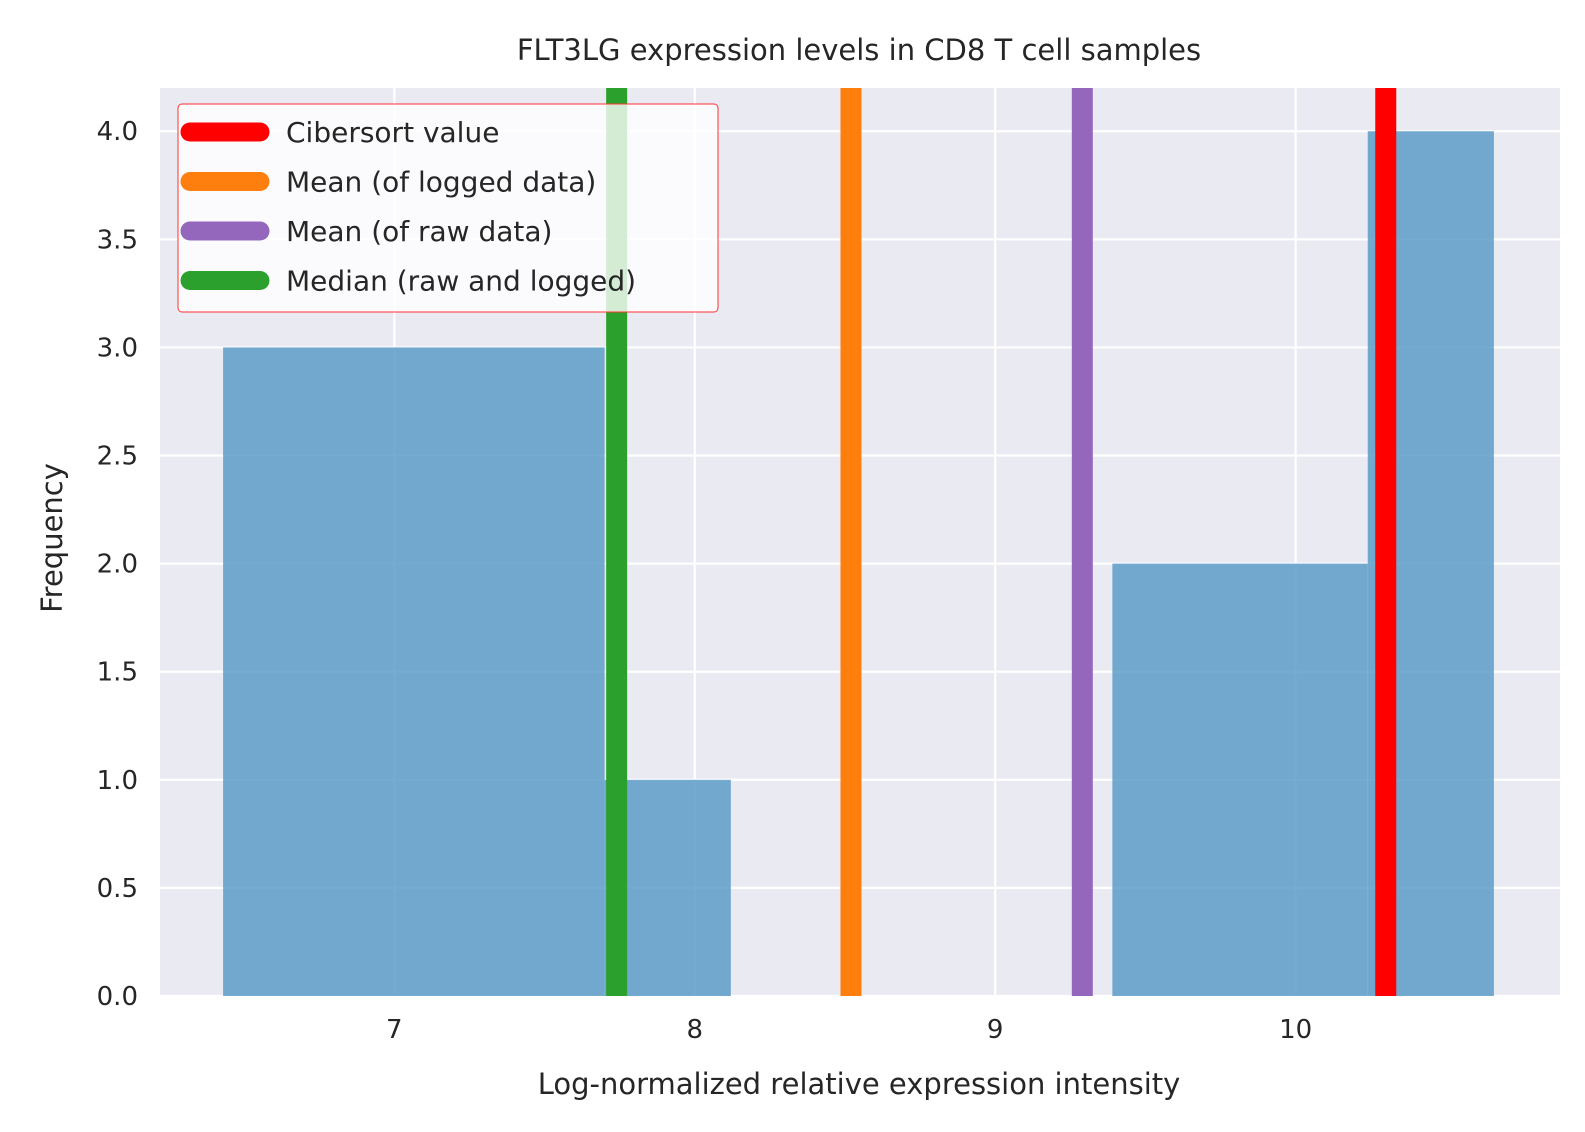 This screenshot has height=1132, width=1585. What do you see at coordinates (392, 132) in the screenshot?
I see `legend-label: Cibersort value` at bounding box center [392, 132].